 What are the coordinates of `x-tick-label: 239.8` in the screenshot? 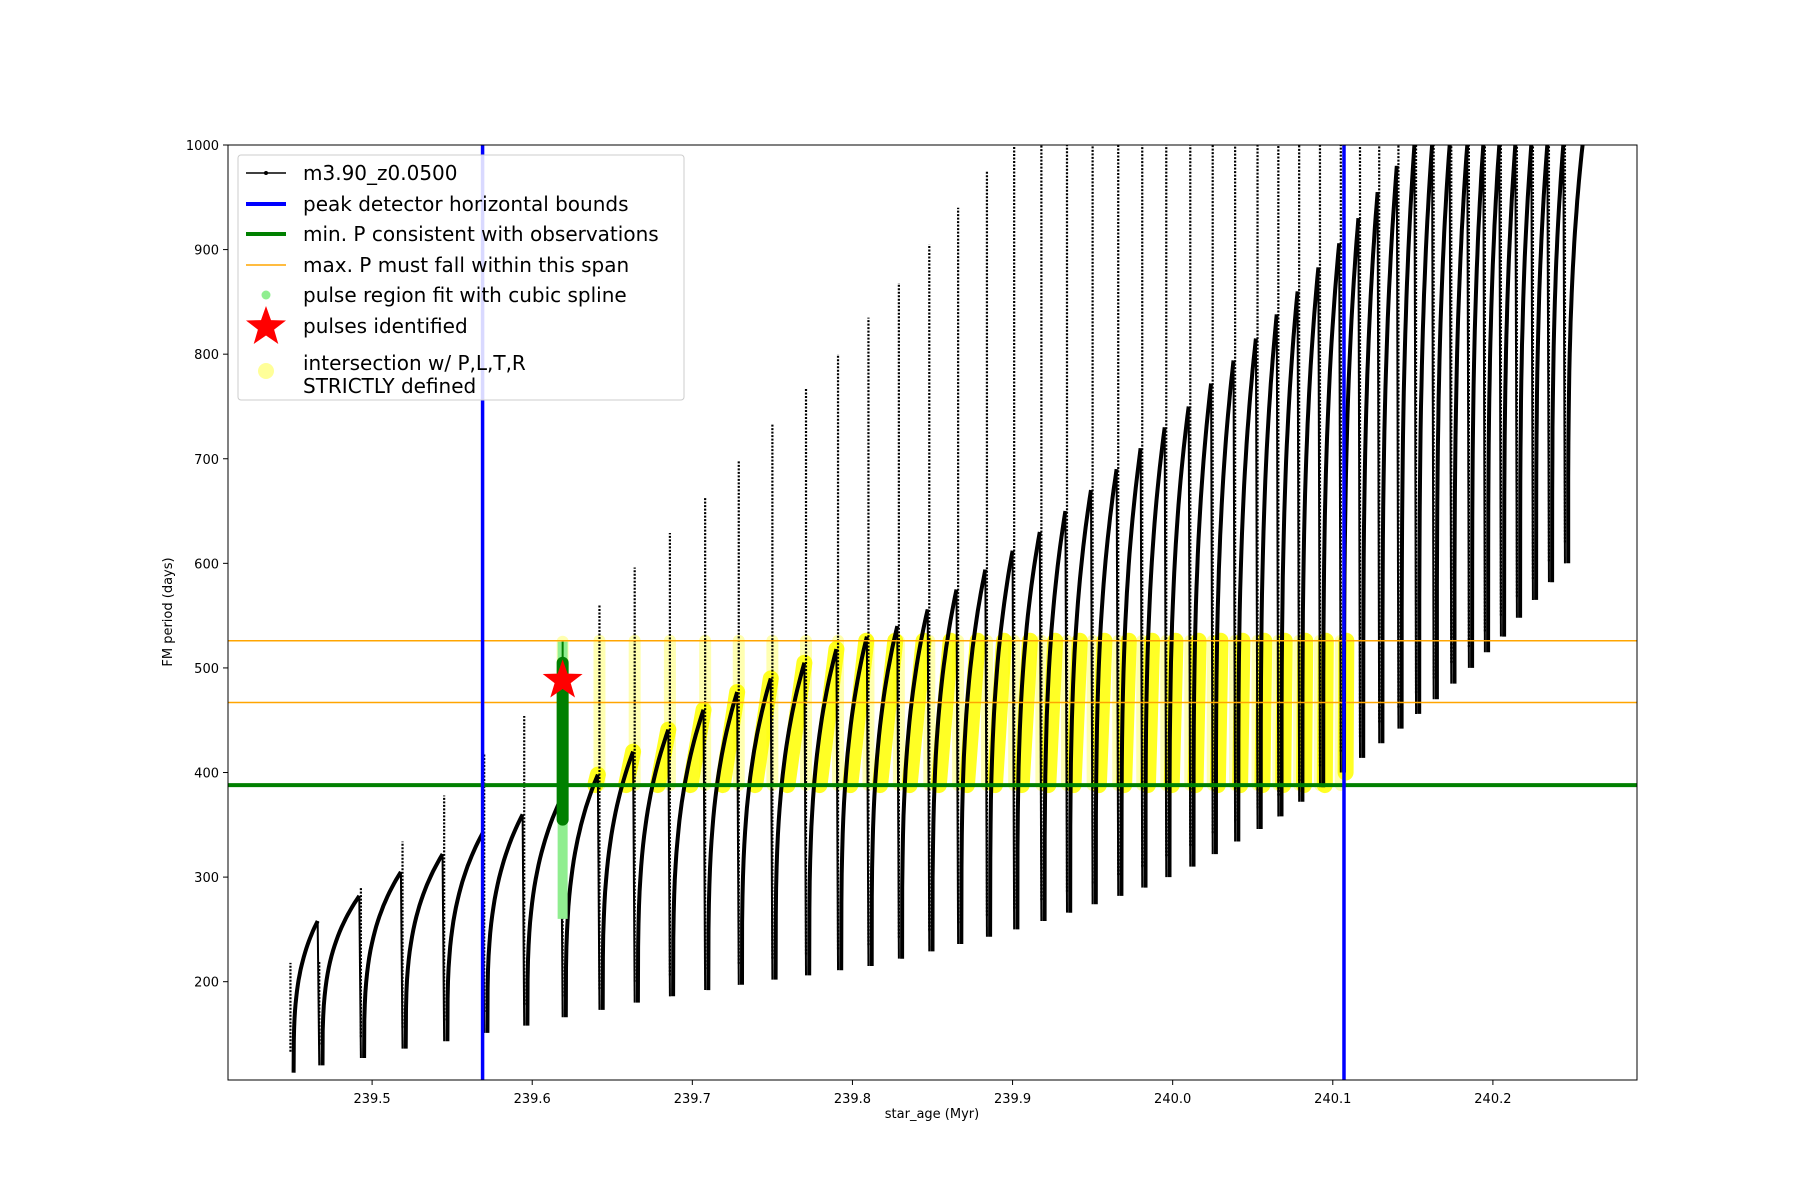 It's located at (852, 1099).